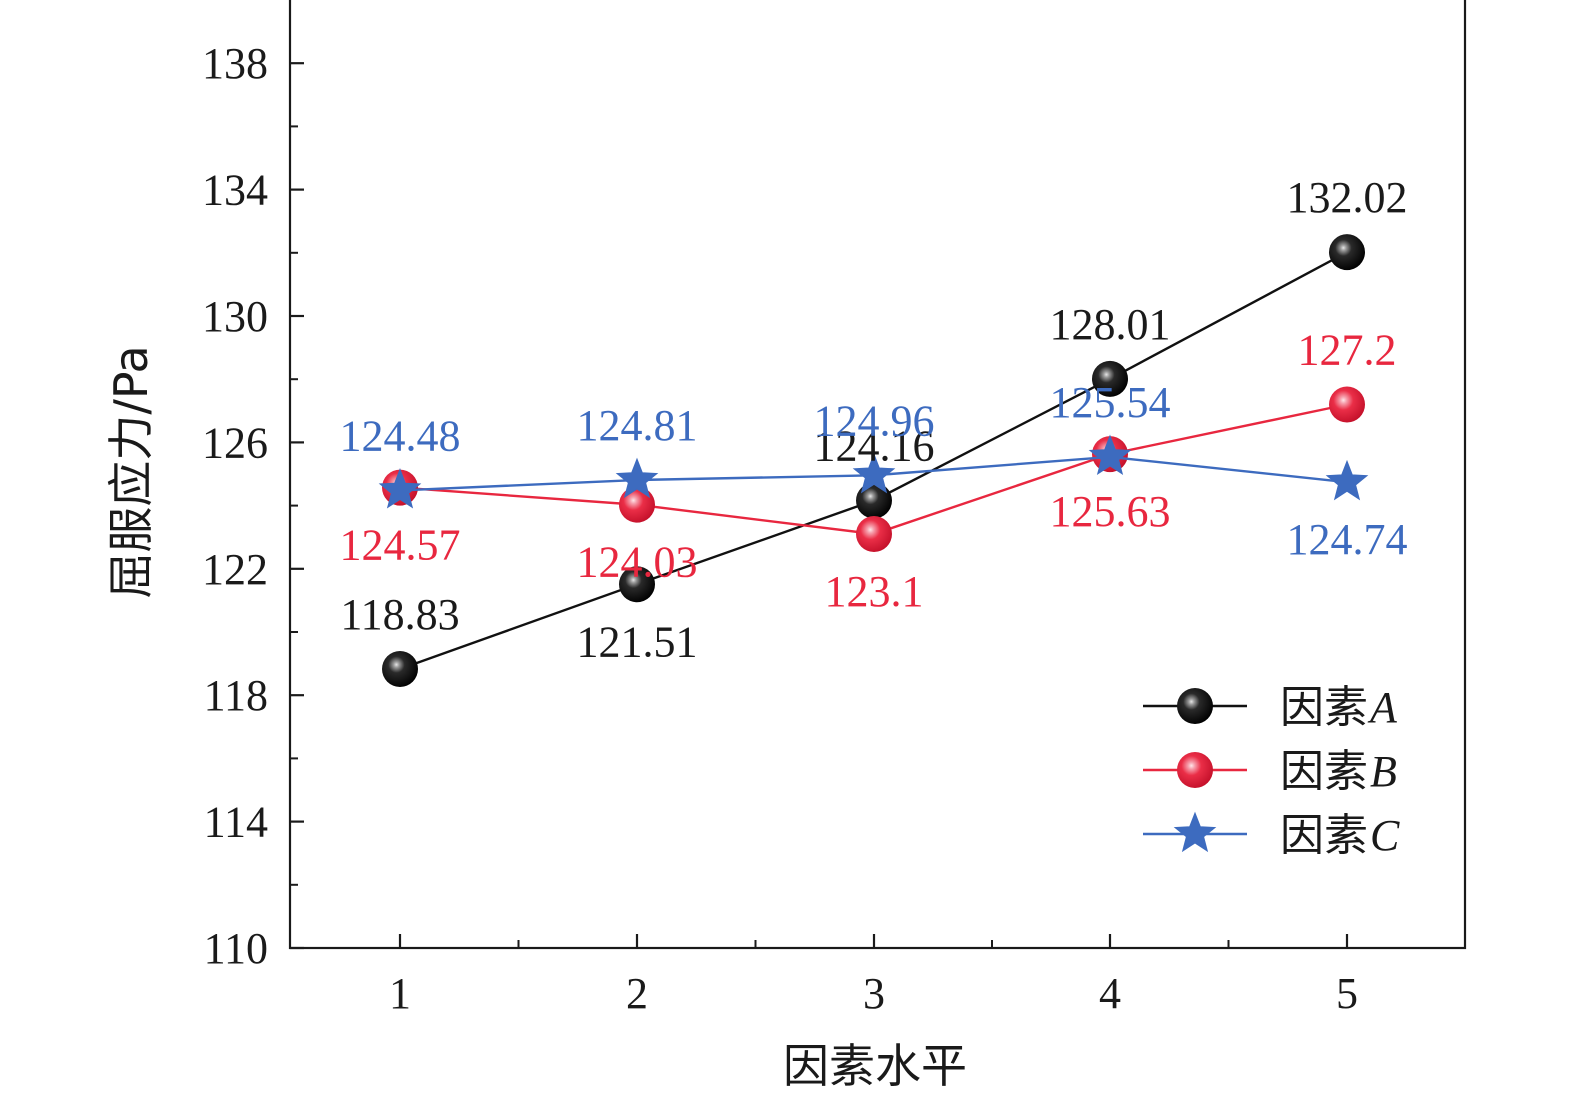  What do you see at coordinates (235, 442) in the screenshot?
I see `y-tick-label: 126` at bounding box center [235, 442].